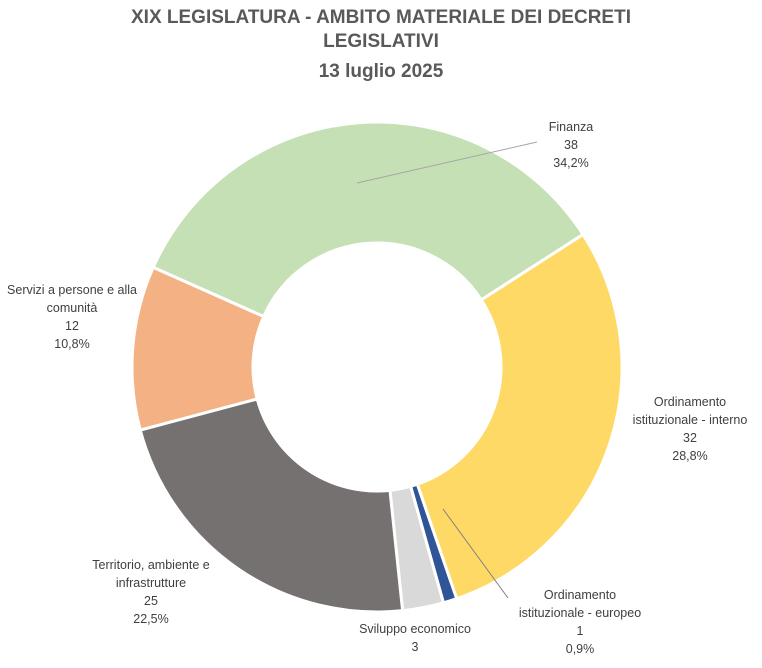  What do you see at coordinates (72, 290) in the screenshot?
I see `label-servizi-name1: Servizi a persone e alla` at bounding box center [72, 290].